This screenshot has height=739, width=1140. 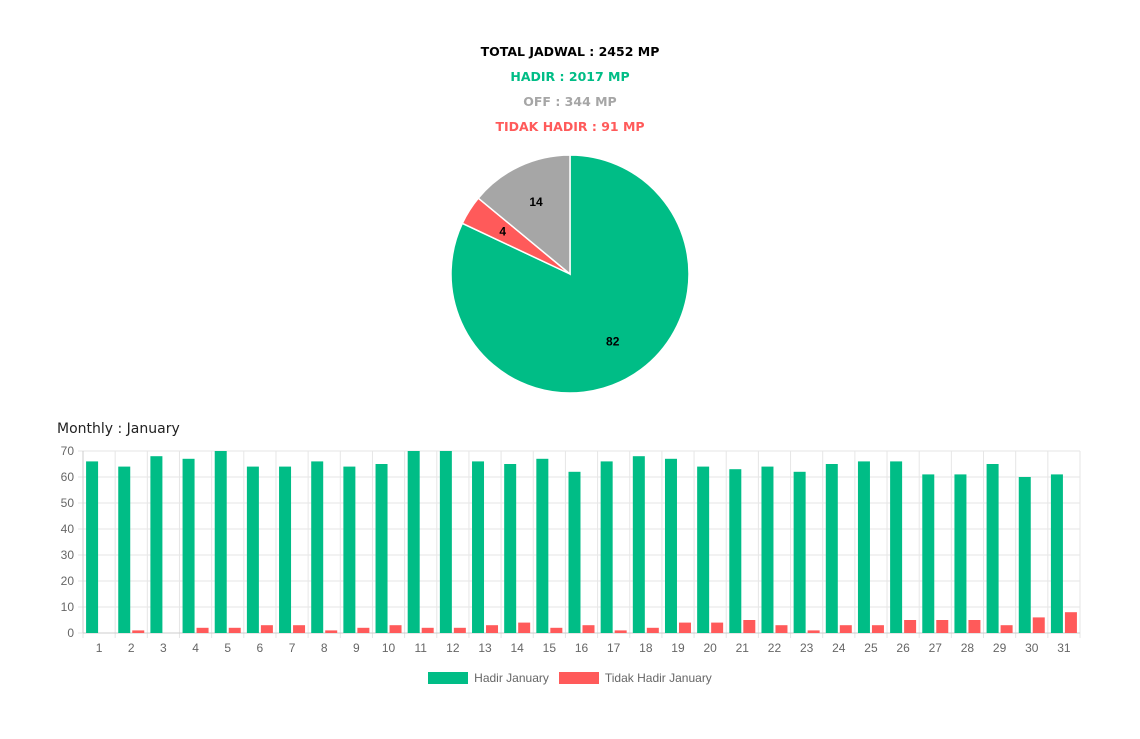 What do you see at coordinates (570, 101) in the screenshot?
I see `off-label: OFF : 344 MP` at bounding box center [570, 101].